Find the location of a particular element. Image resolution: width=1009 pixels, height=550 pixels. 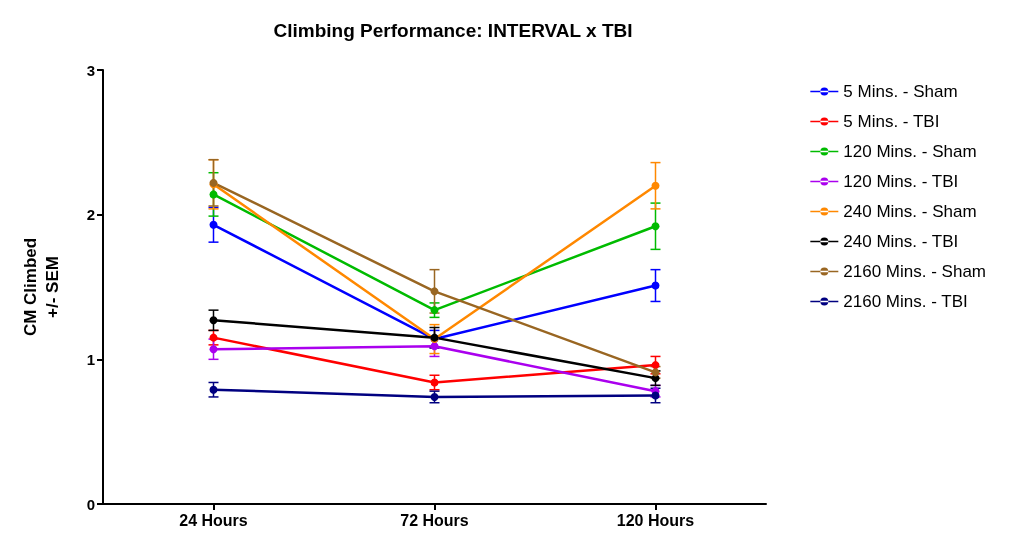

legend-label: 2160 Mins. - TBI is located at coordinates (905, 301).